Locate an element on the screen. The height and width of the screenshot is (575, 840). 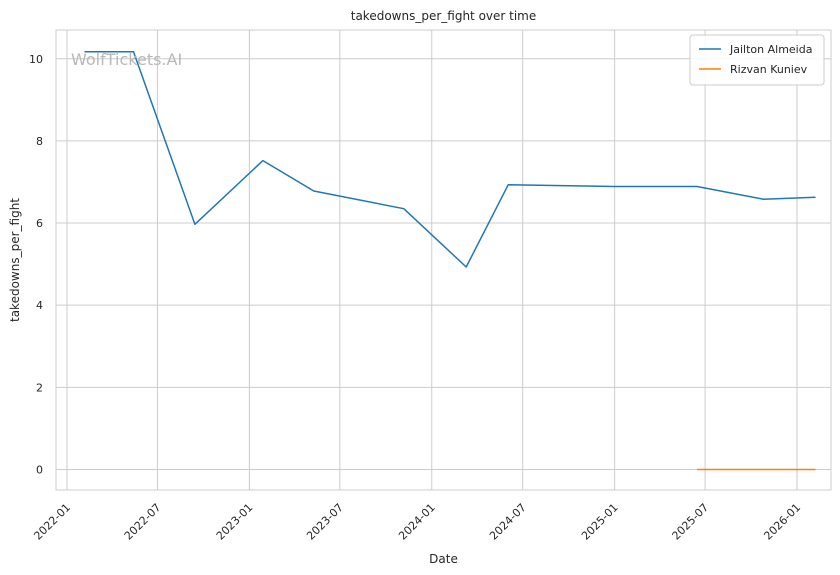
legend: Jailton Almeida Rizvan Kuniev is located at coordinates (757, 60).